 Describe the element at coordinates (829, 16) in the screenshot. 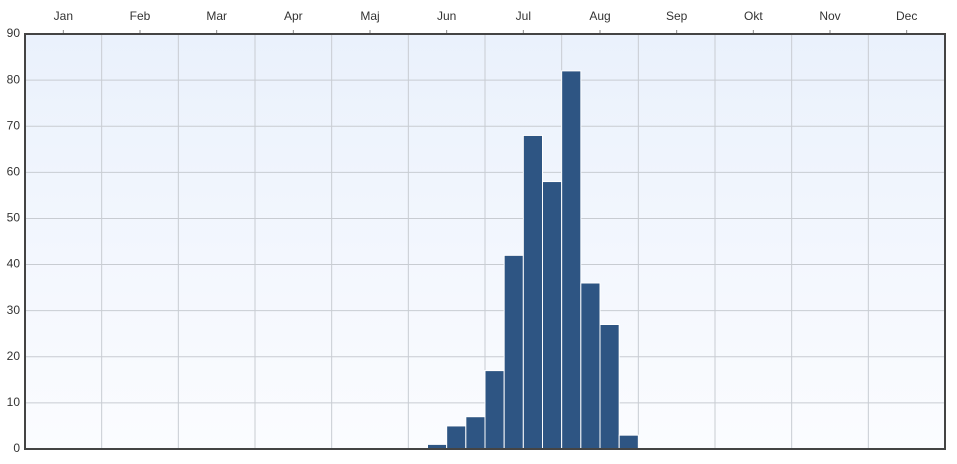

I see `x-tick-label: Nov` at that location.